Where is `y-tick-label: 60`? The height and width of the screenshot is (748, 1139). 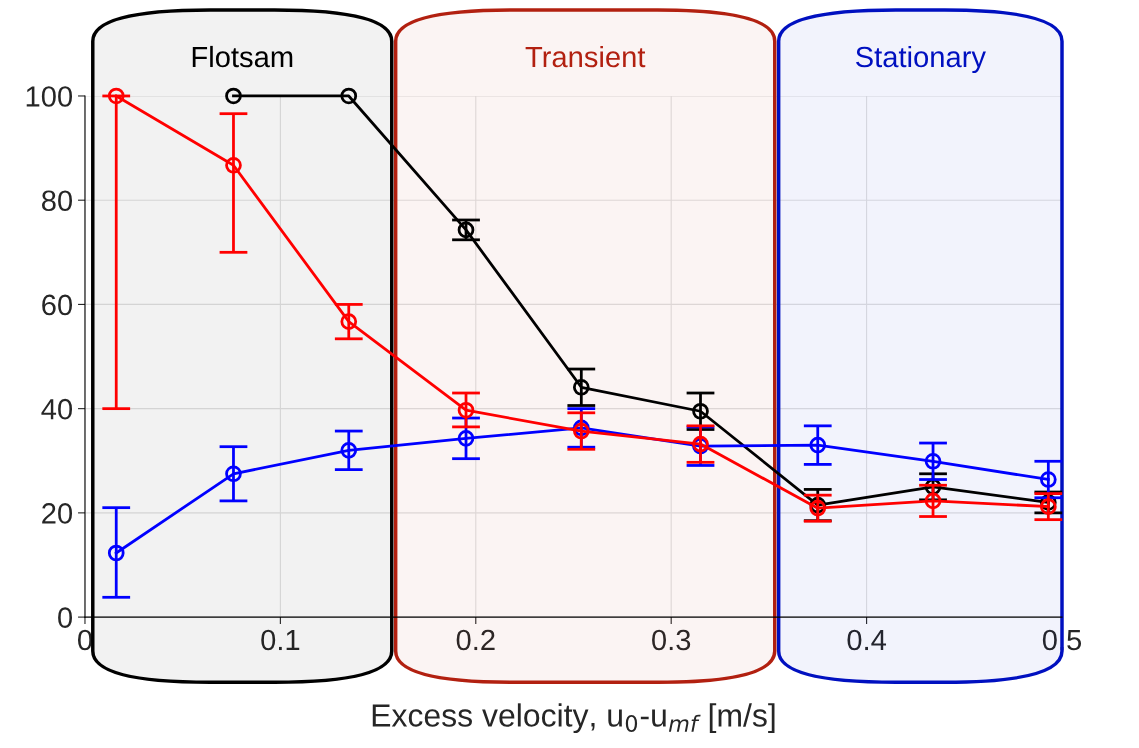 y-tick-label: 60 is located at coordinates (57, 305).